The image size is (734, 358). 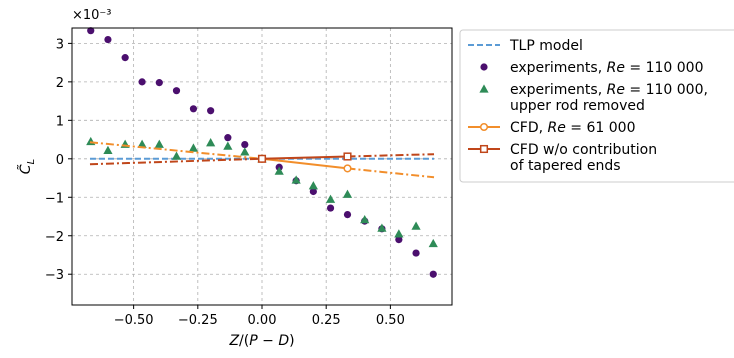 I want to click on y-tick-label: 0, so click(x=60, y=160).